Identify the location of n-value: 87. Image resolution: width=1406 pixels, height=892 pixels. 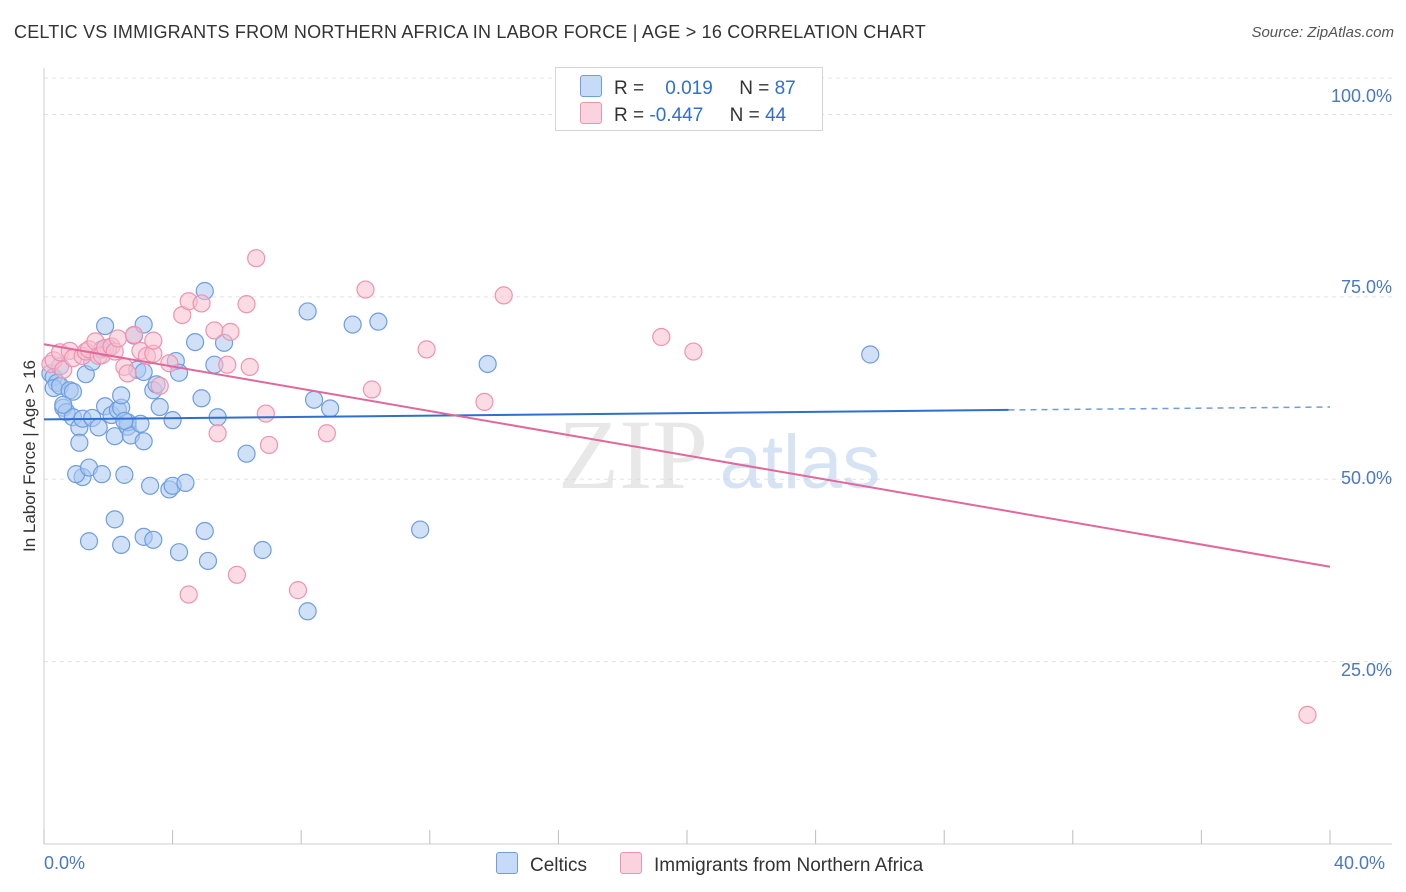
(785, 88).